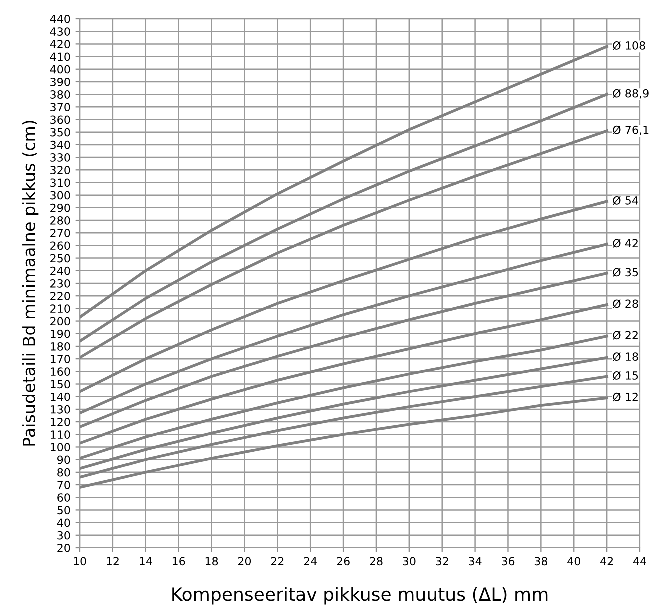 The width and height of the screenshot is (663, 610). I want to click on y-tick-label: 90, so click(64, 460).